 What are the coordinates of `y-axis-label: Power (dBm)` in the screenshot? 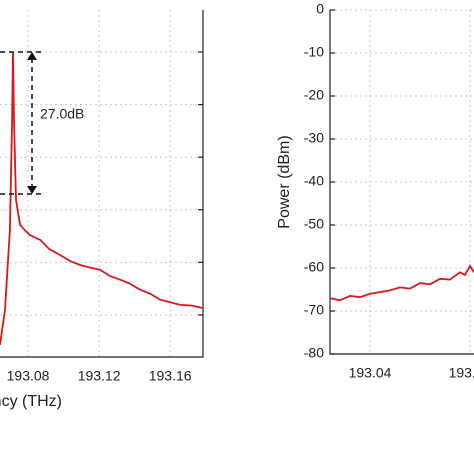 It's located at (284, 181).